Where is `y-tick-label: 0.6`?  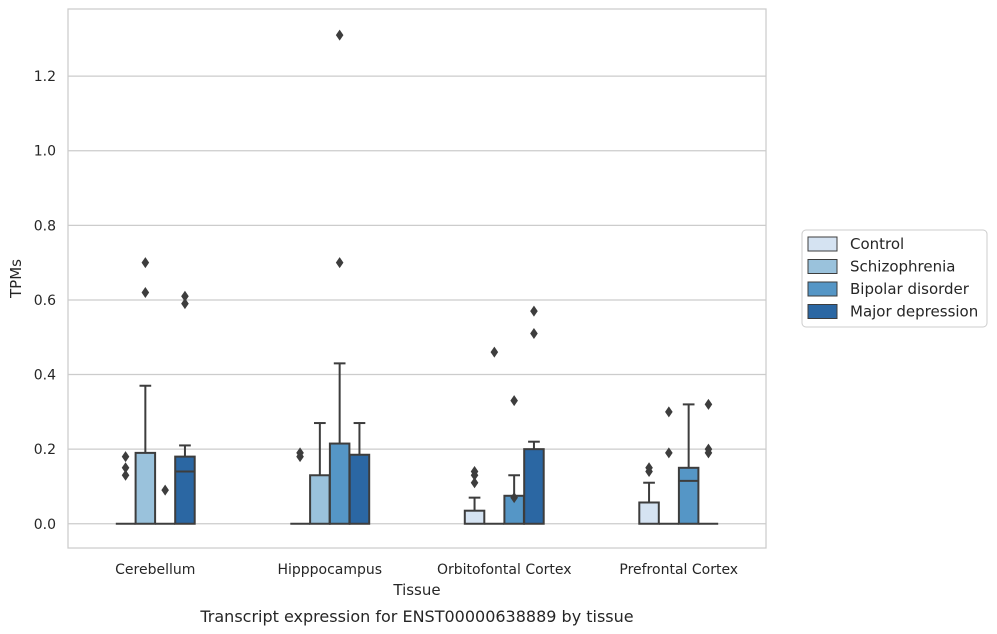
y-tick-label: 0.6 is located at coordinates (45, 301).